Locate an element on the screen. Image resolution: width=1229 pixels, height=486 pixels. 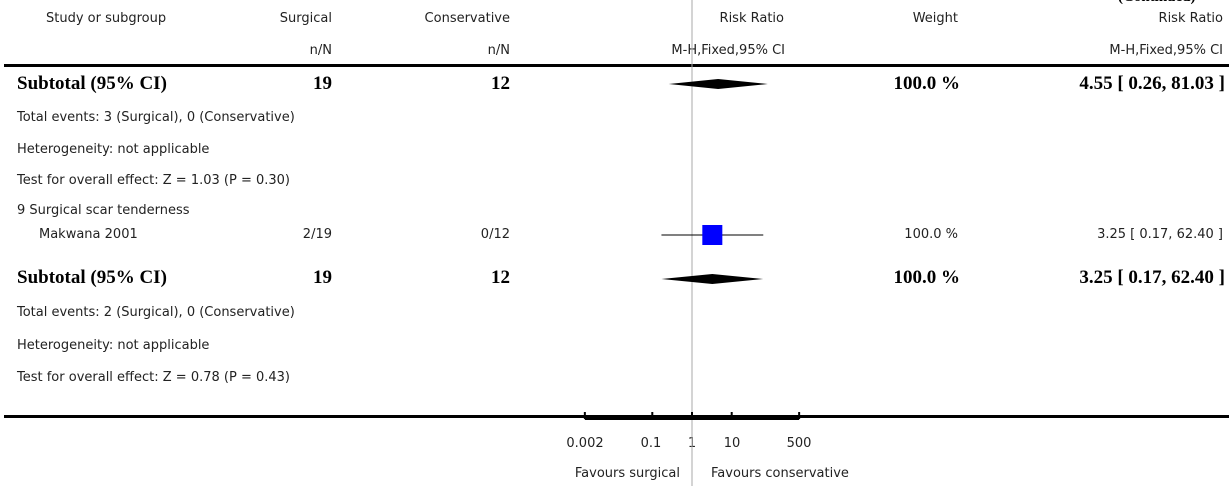
header-rule is located at coordinates (616, 65).